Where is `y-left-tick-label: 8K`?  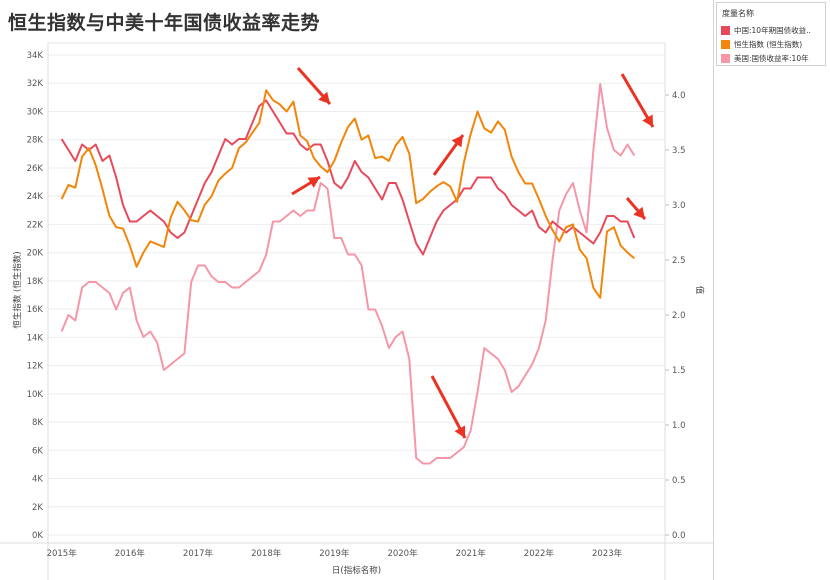 y-left-tick-label: 8K is located at coordinates (37, 423).